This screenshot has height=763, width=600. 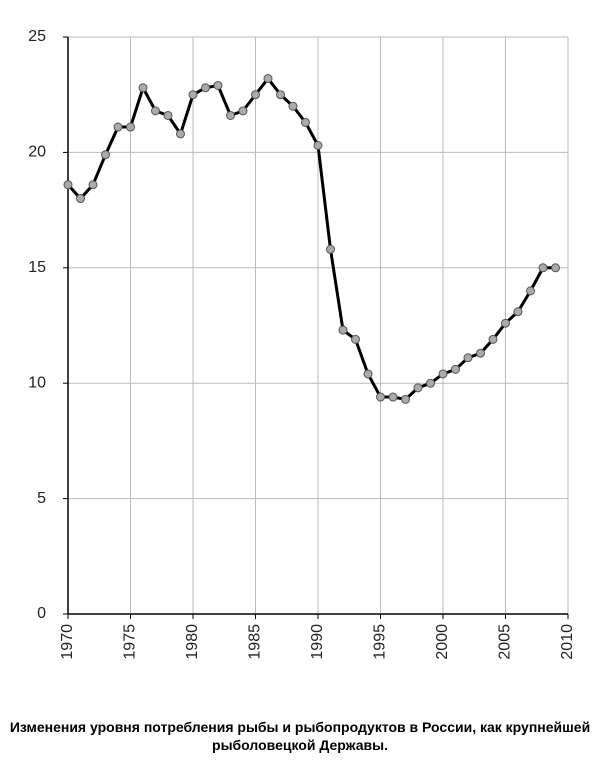 What do you see at coordinates (37, 152) in the screenshot?
I see `y-tick-label: 20` at bounding box center [37, 152].